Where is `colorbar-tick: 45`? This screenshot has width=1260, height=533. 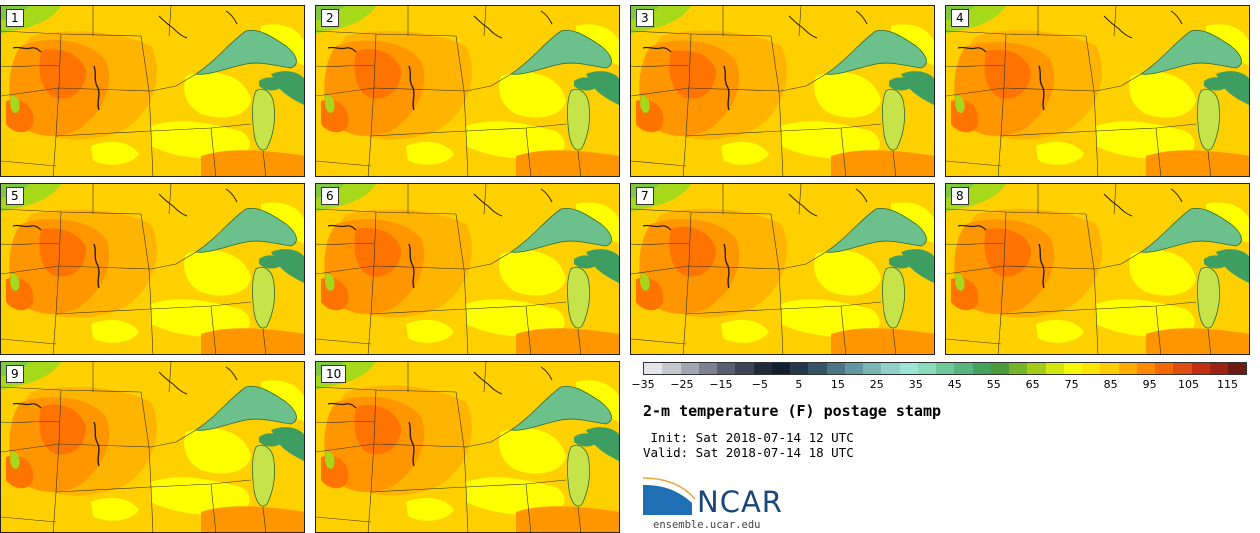
colorbar-tick: 45 is located at coordinates (954, 384).